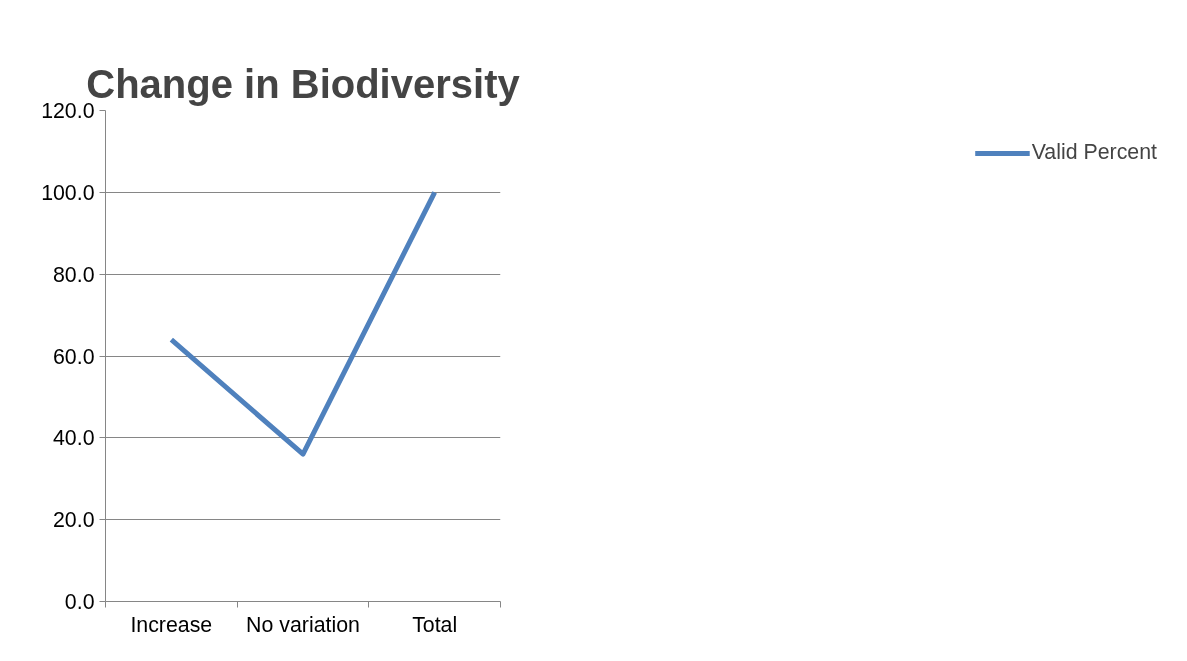  Describe the element at coordinates (73, 438) in the screenshot. I see `y-tick-label: 40.0` at that location.